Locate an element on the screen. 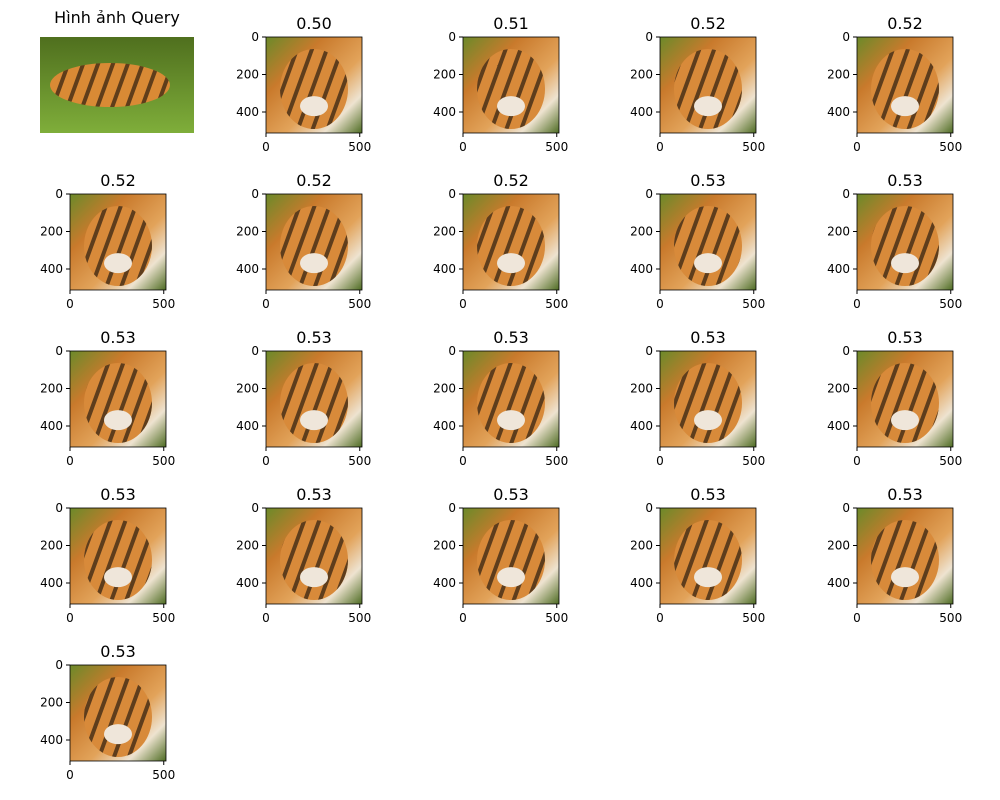 This screenshot has height=800, width=1000. query-panel: Hình ảnh Query is located at coordinates (117, 70).